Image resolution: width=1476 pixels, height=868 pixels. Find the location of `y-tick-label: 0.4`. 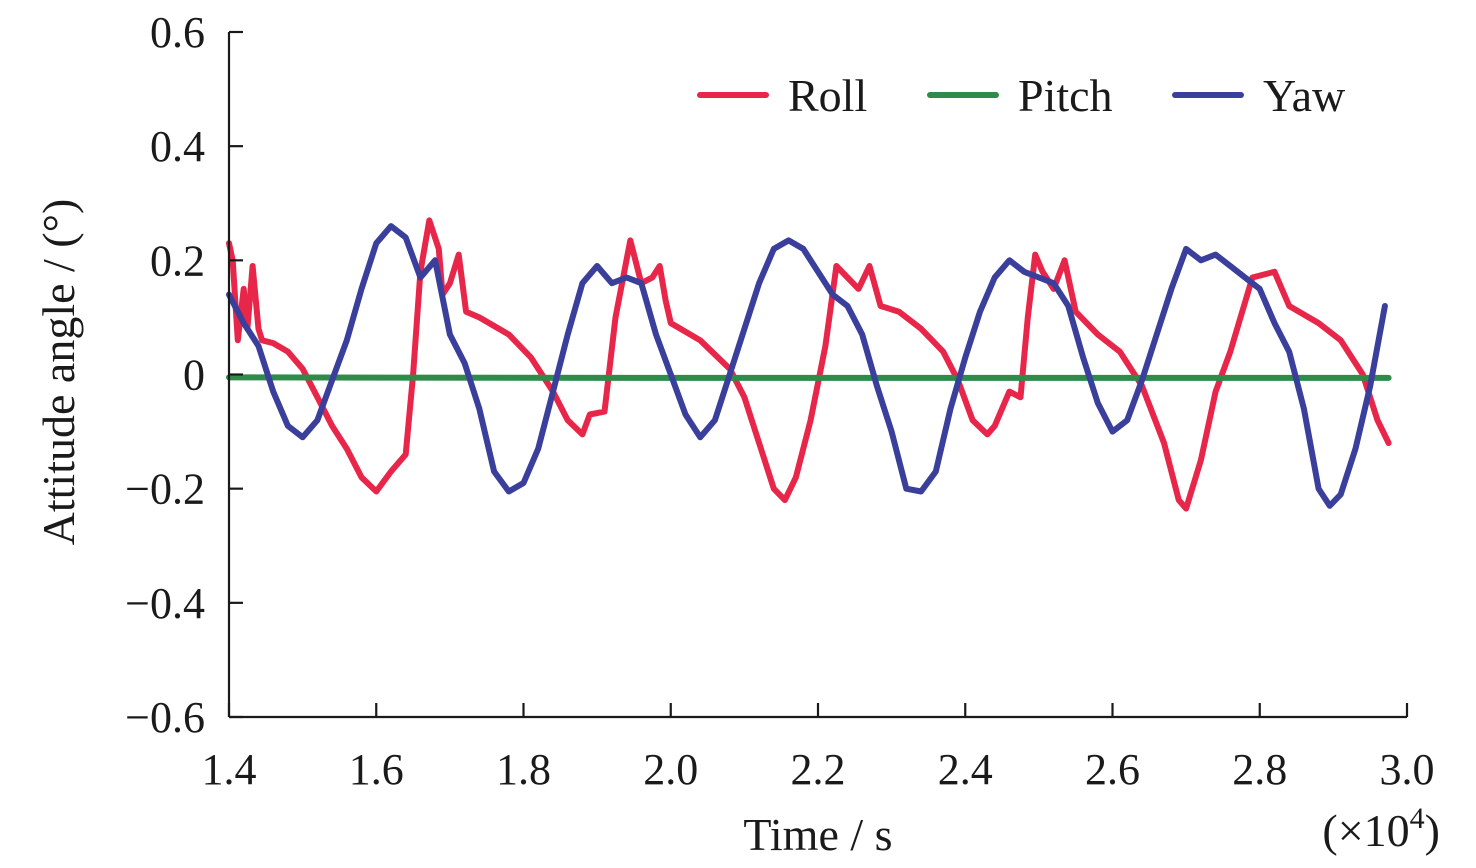

y-tick-label: 0.4 is located at coordinates (177, 146).